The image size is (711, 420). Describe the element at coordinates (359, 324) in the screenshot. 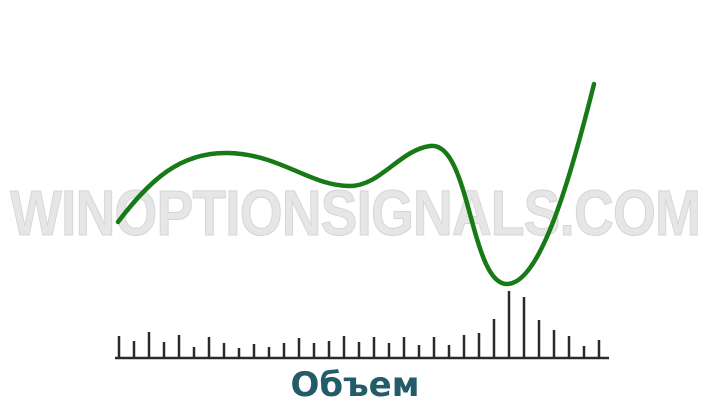

I see `volume-bars` at that location.